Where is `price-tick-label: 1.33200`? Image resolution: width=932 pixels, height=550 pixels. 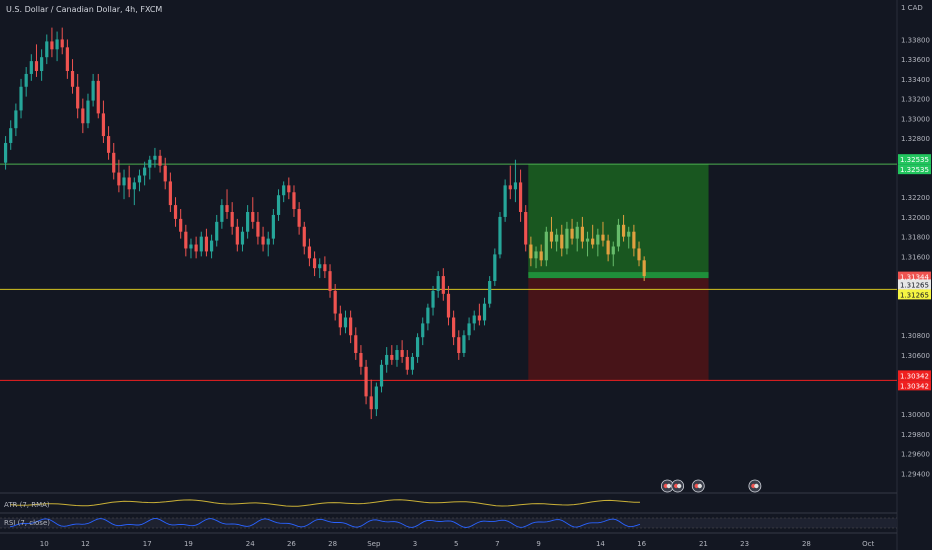
price-tick-label: 1.33200 is located at coordinates (915, 100).